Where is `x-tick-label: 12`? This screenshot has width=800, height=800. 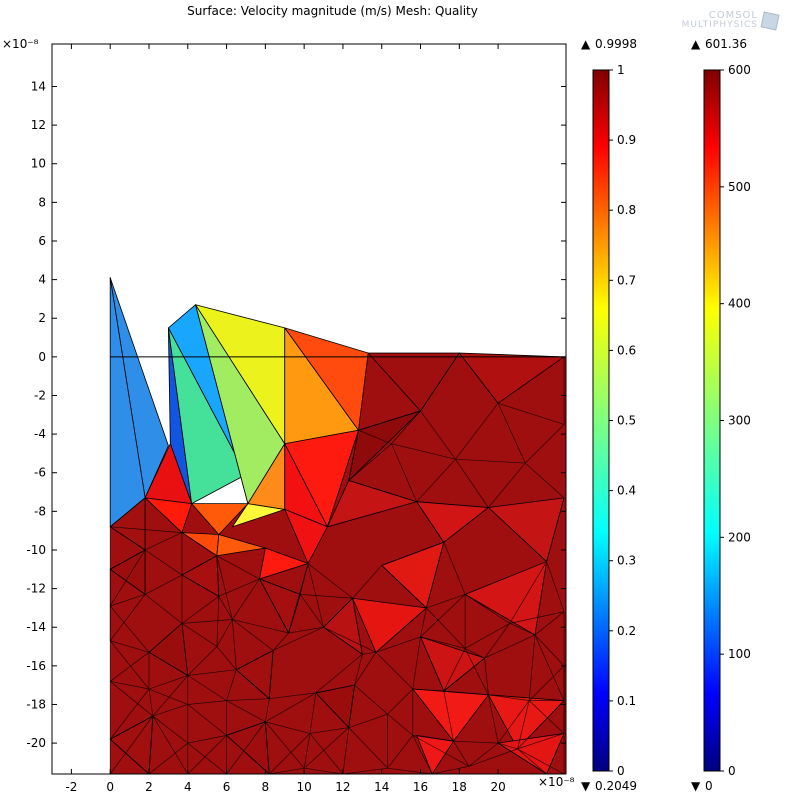
x-tick-label: 12 is located at coordinates (342, 787).